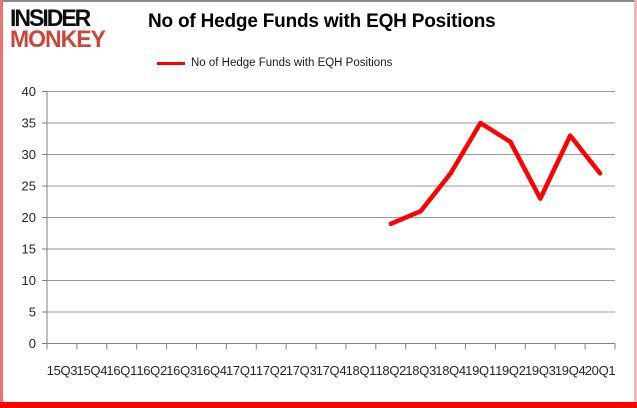 The image size is (637, 408). Describe the element at coordinates (121, 370) in the screenshot. I see `x-axis-label: 16Q1` at that location.